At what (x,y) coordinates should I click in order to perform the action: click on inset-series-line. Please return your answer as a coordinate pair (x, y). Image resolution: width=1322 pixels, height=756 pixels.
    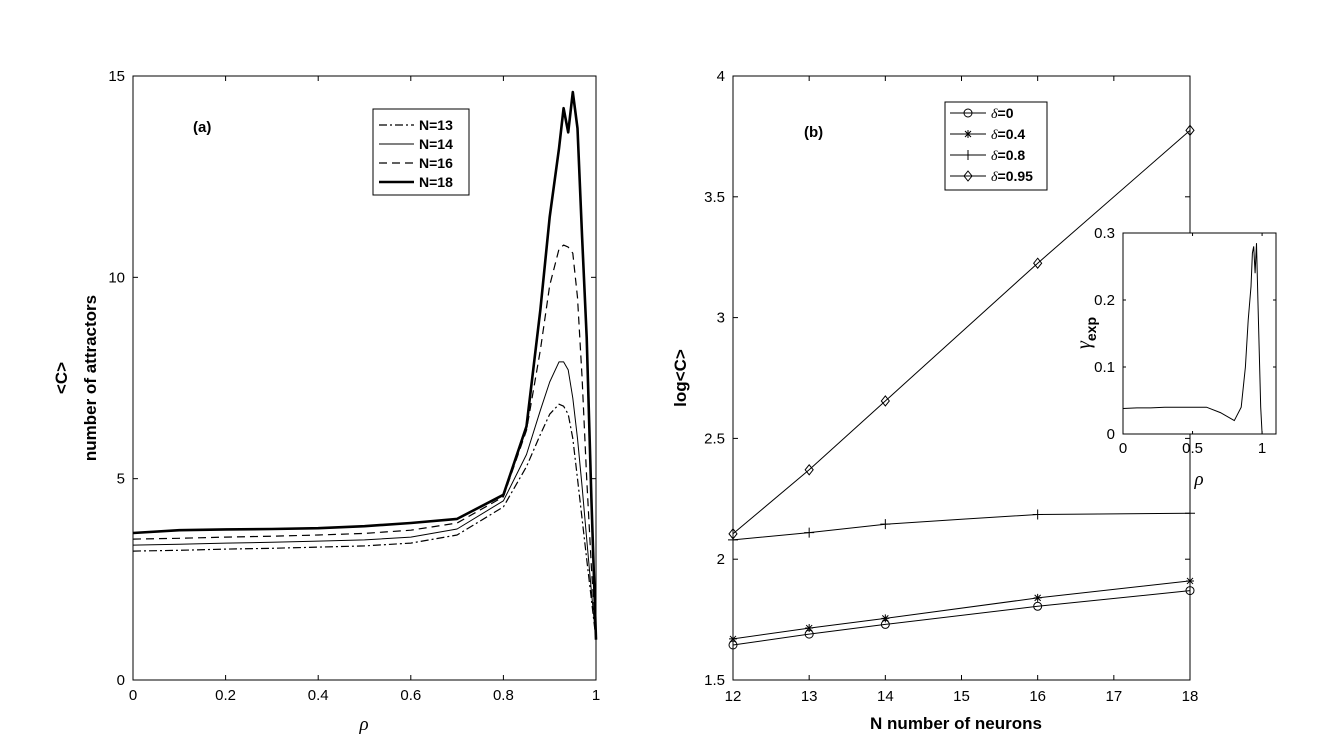
    Looking at the image, I should click on (1192, 339).